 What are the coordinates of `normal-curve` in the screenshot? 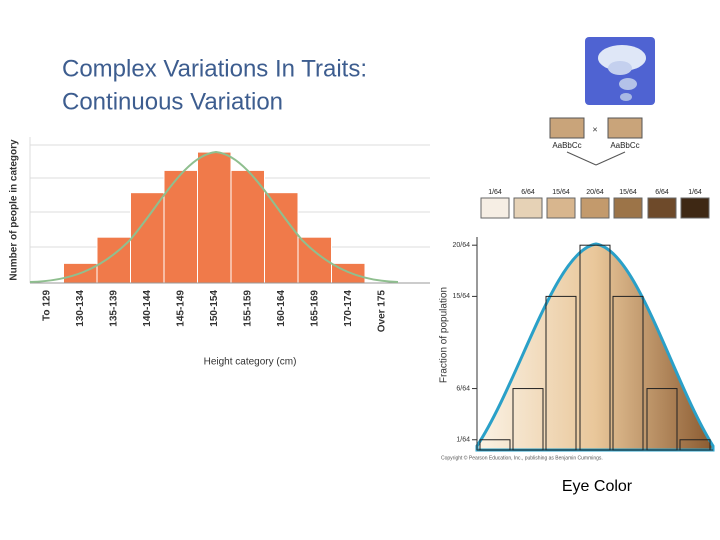 It's located at (214, 216).